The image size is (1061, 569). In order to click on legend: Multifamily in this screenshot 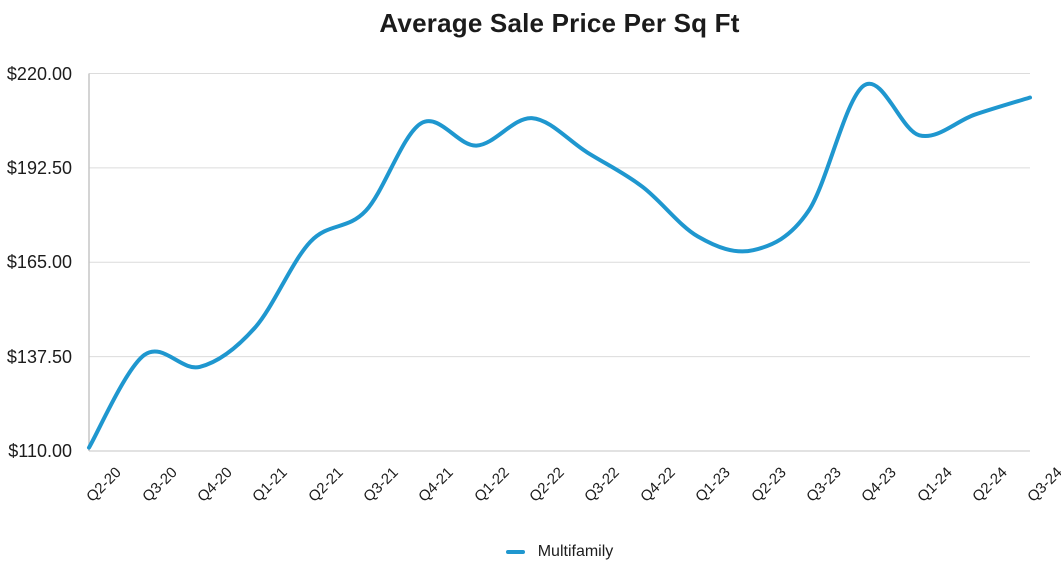, I will do `click(559, 552)`.